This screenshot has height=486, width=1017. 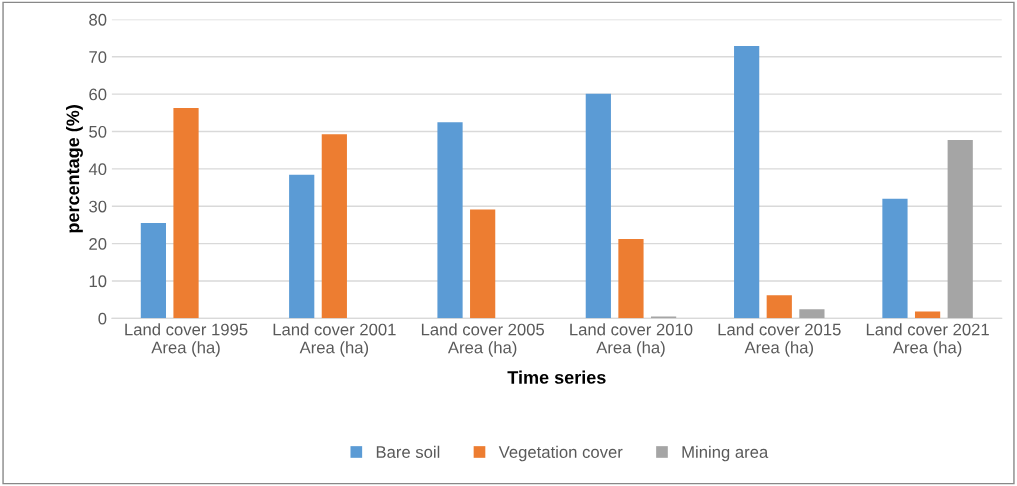 I want to click on y-tick-label: 0, so click(x=102, y=318).